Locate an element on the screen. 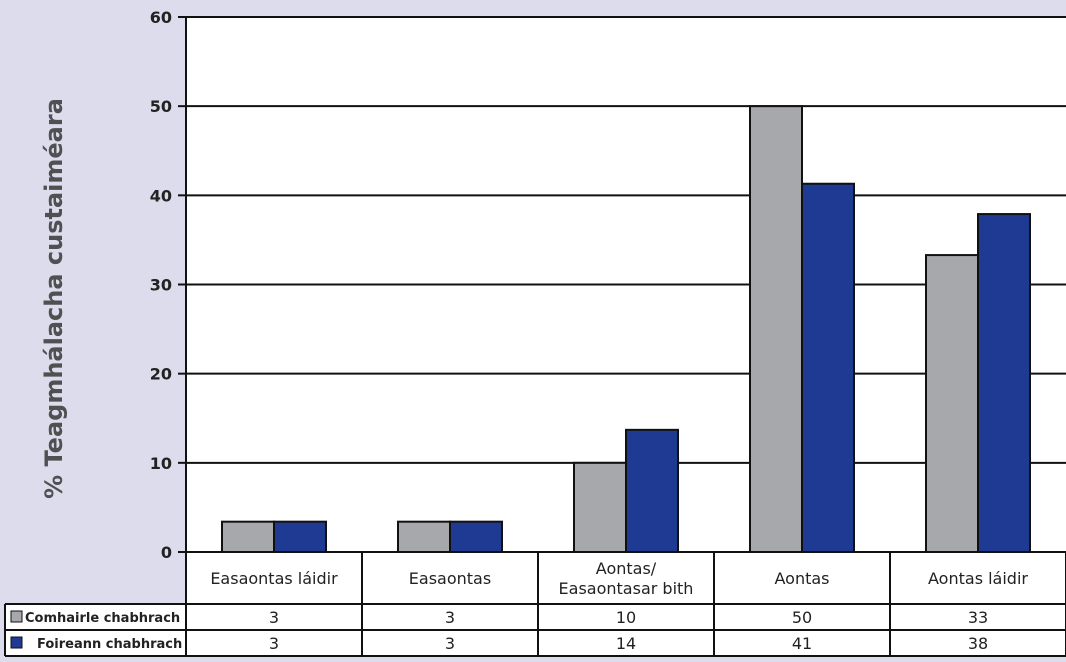 The image size is (1066, 662). data-cell: 14 is located at coordinates (626, 643).